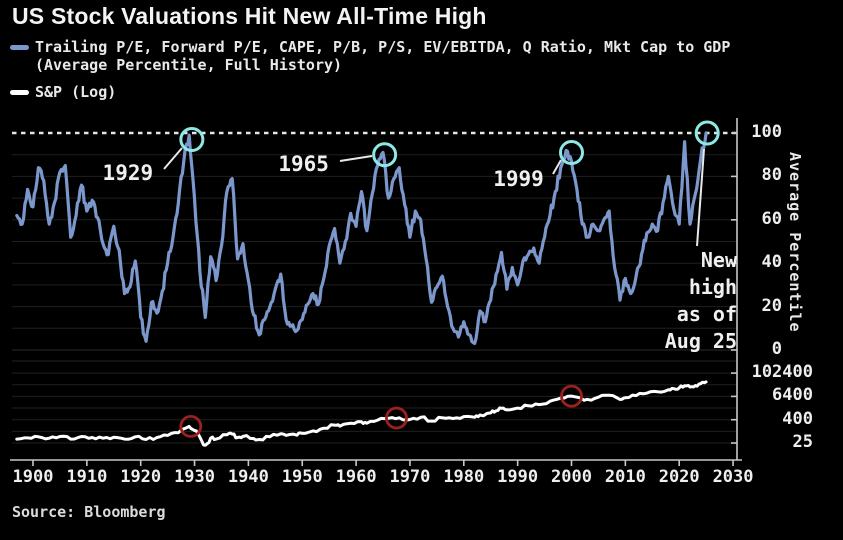 The width and height of the screenshot is (843, 540). Describe the element at coordinates (802, 442) in the screenshot. I see `sp-tick-label-25: 25` at that location.